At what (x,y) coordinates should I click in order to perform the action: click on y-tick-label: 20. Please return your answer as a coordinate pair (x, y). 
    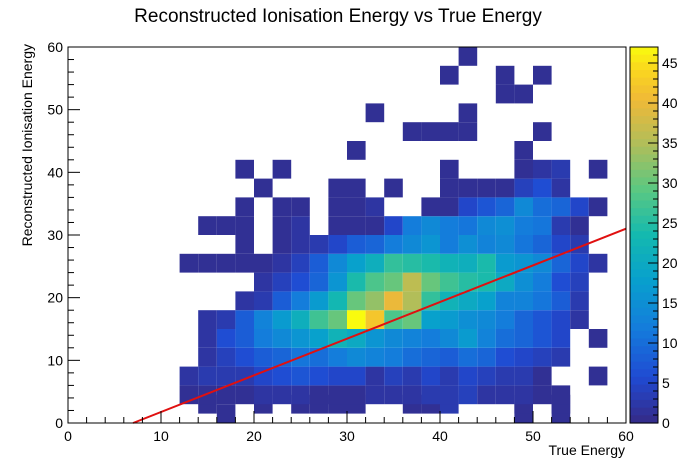
    Looking at the image, I should click on (55, 298).